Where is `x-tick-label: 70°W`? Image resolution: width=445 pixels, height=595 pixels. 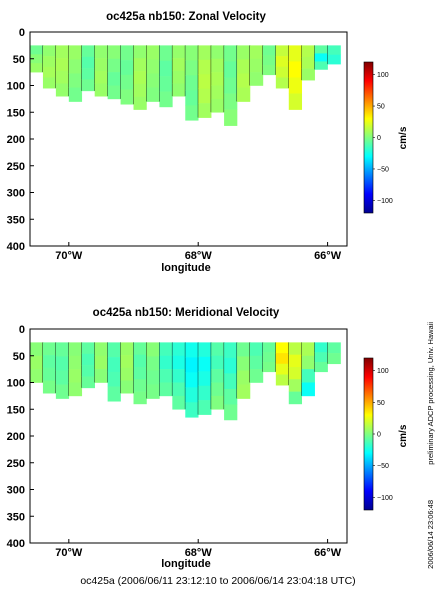 x-tick-label: 70°W is located at coordinates (69, 553).